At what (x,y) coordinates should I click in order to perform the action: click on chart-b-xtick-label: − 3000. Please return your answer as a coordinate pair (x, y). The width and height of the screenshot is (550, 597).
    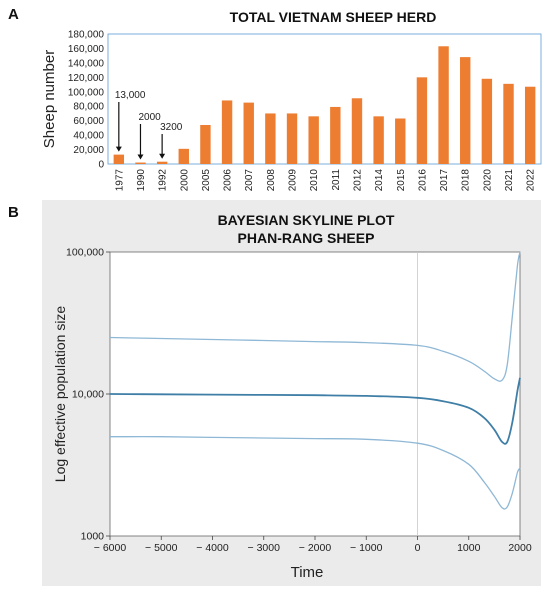
    Looking at the image, I should click on (264, 548).